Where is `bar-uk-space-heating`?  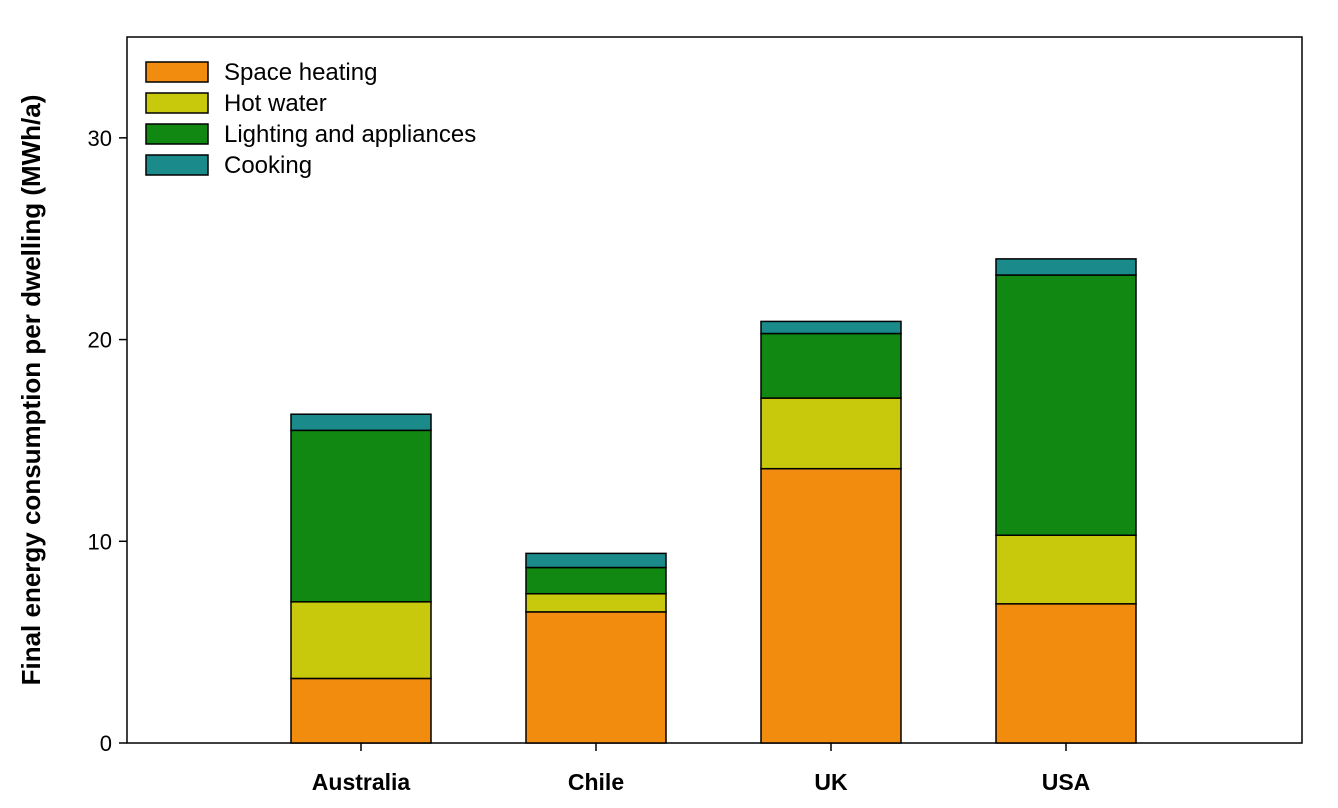
bar-uk-space-heating is located at coordinates (831, 605).